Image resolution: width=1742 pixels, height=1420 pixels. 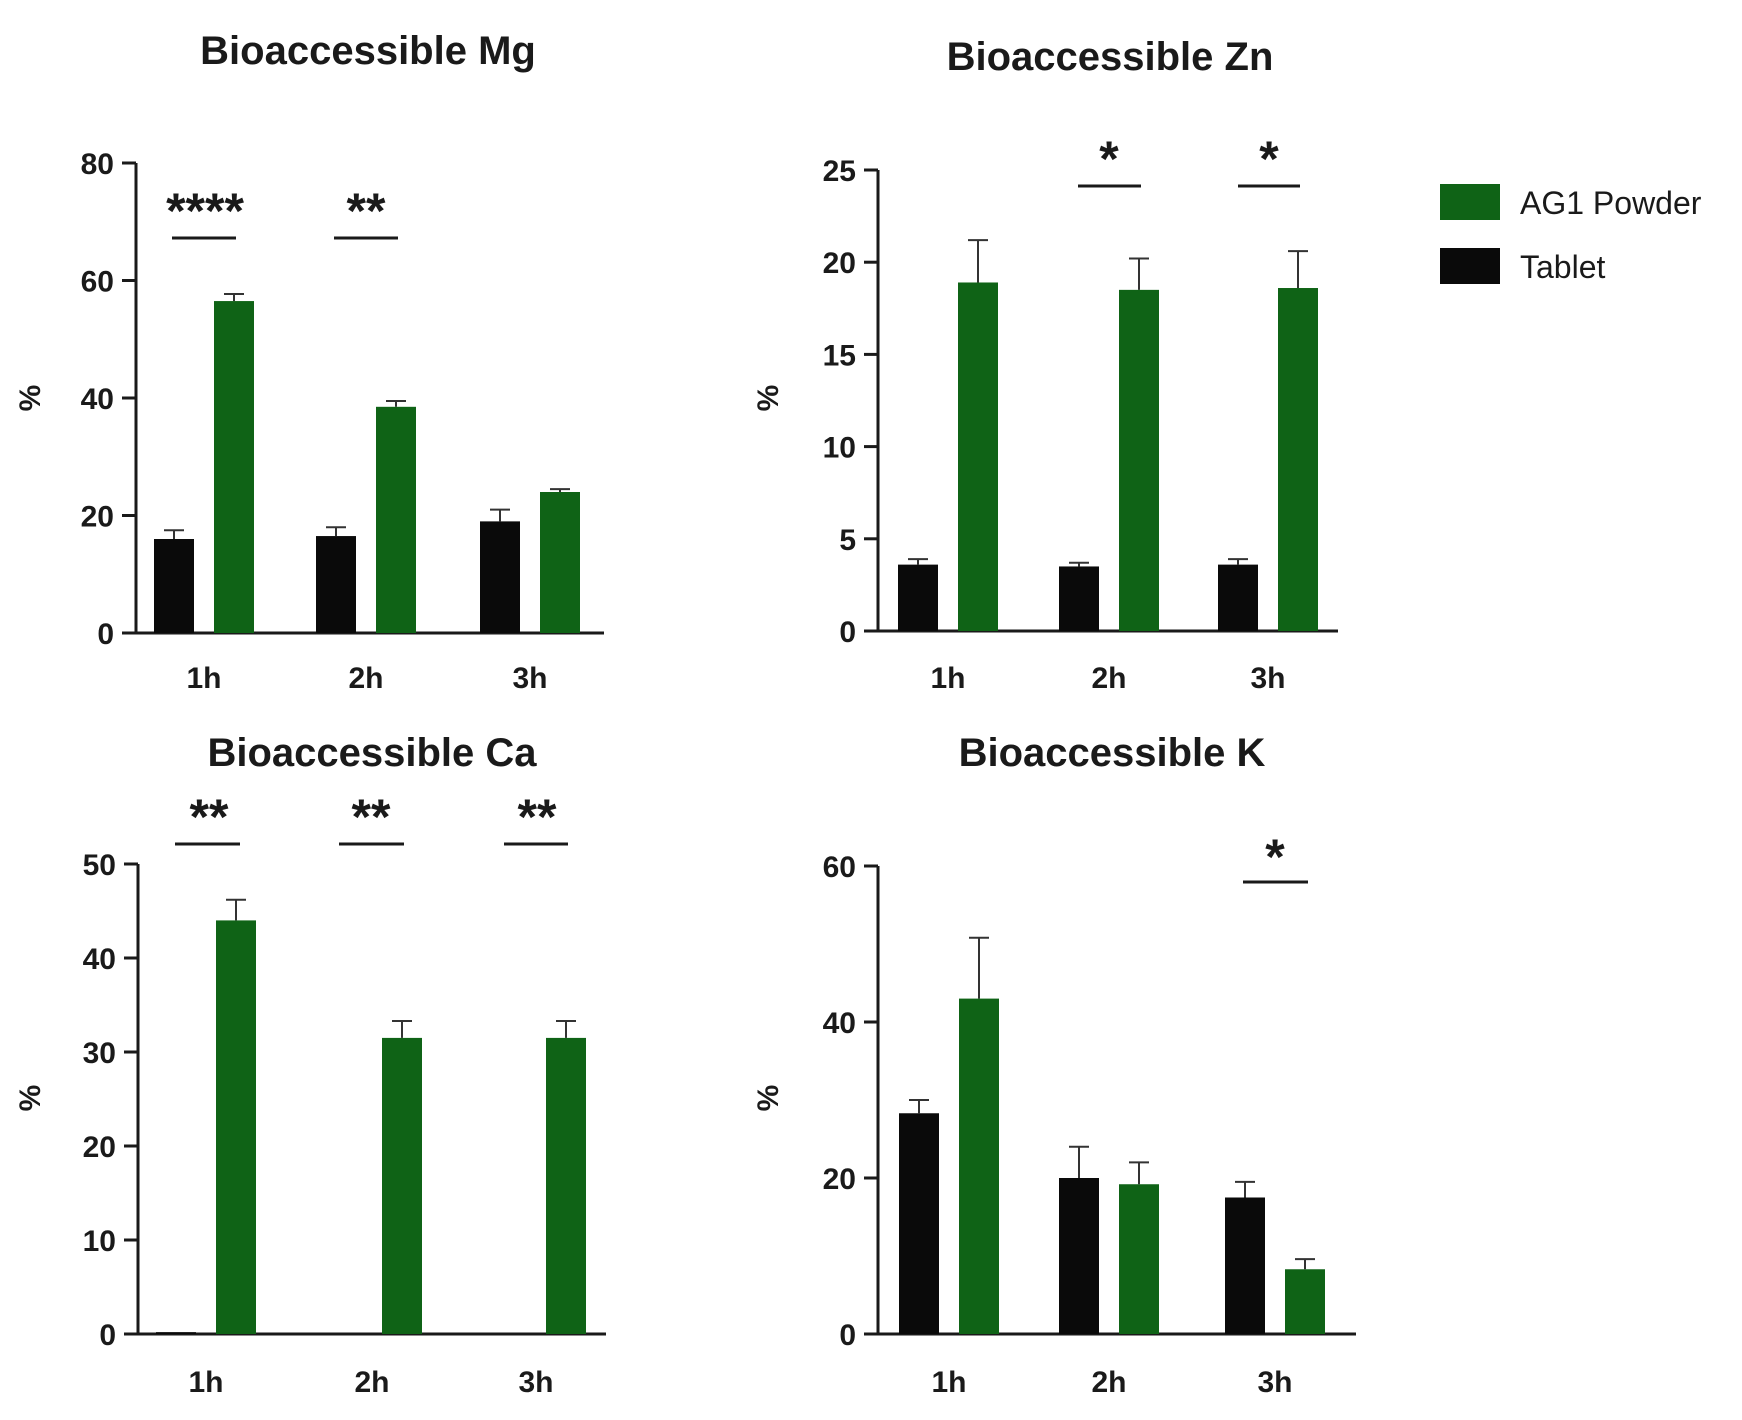 I want to click on legend-swatch-ag1-powder, so click(x=1470, y=202).